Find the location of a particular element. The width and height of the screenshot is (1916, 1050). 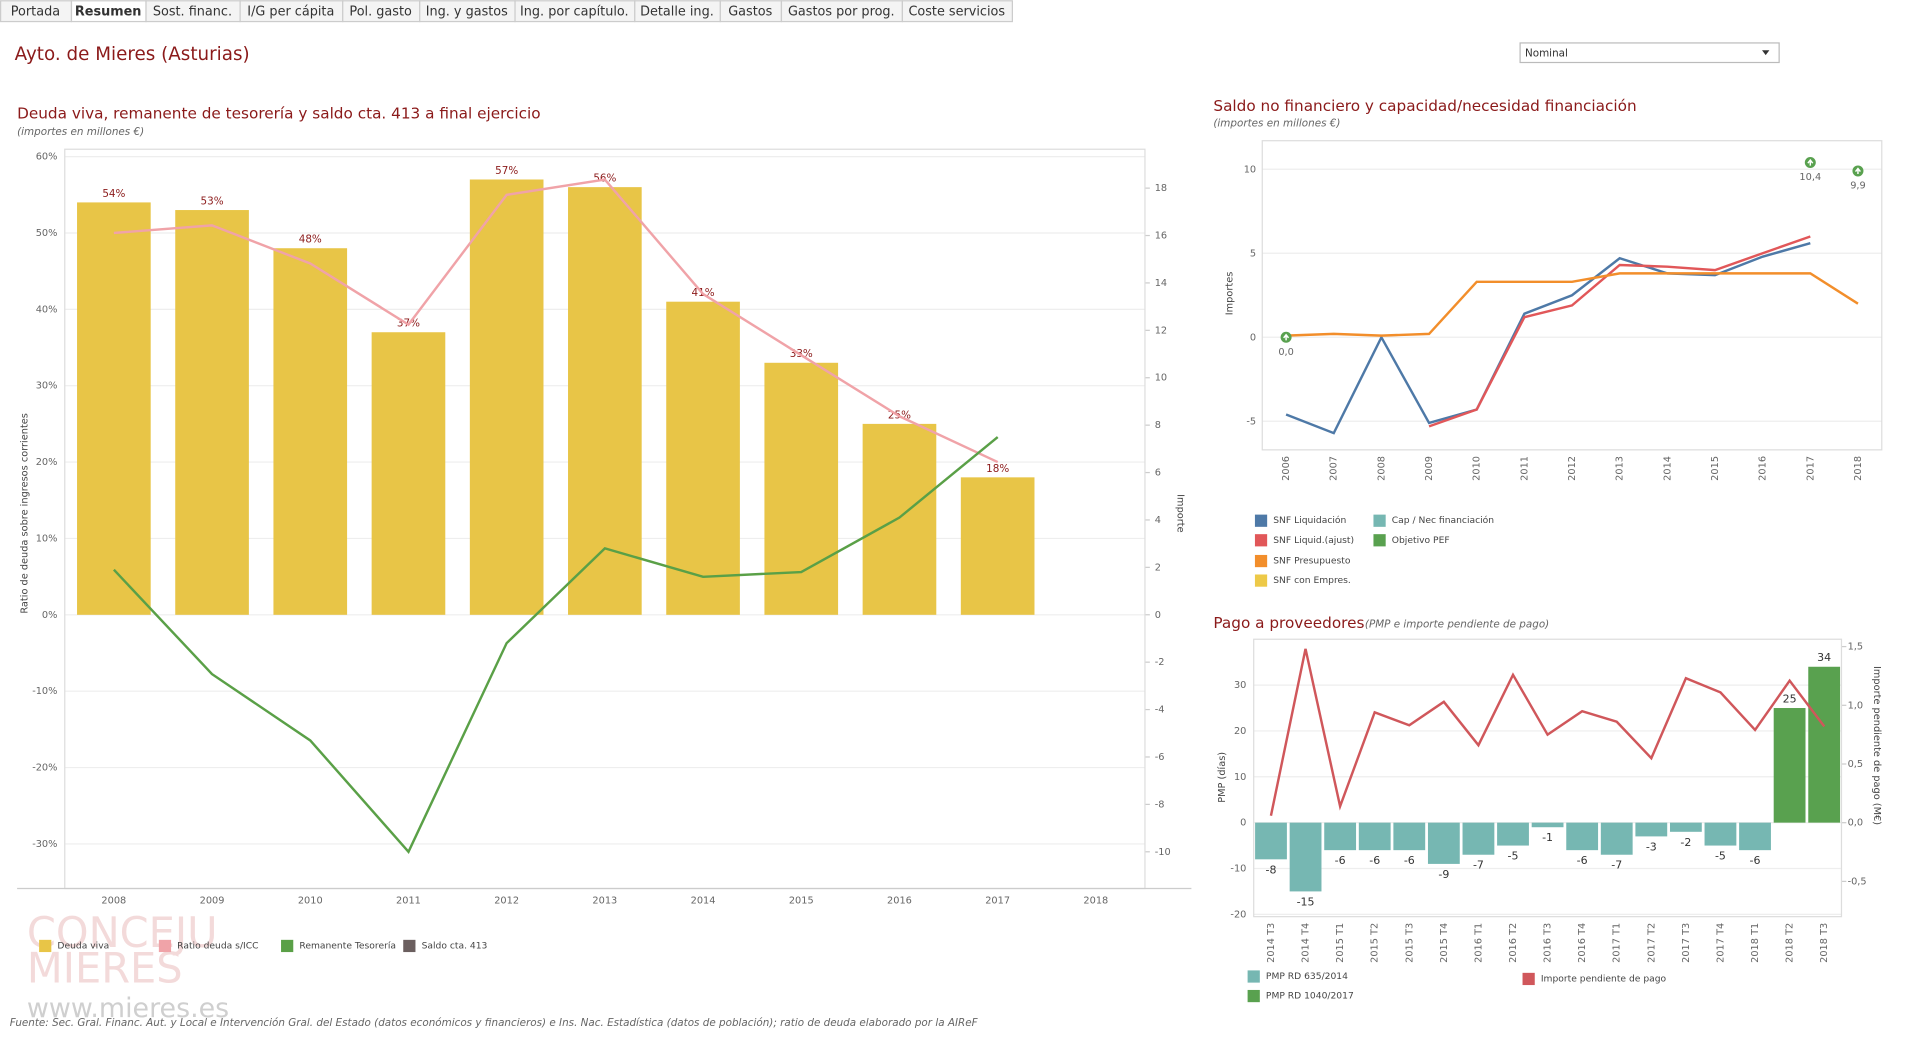

x-tick-label: 2017 T1 is located at coordinates (1617, 943).